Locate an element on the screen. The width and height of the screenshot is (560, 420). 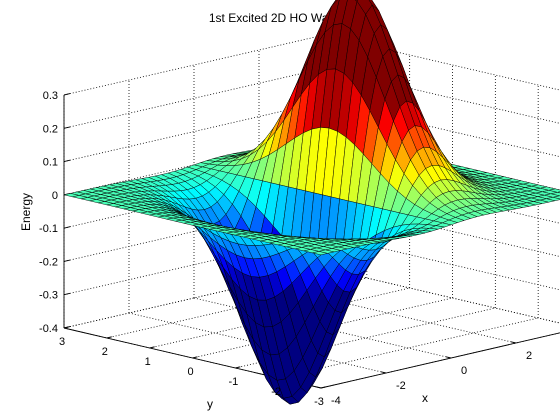
z-tick-label: -0.4 is located at coordinates (48, 329).